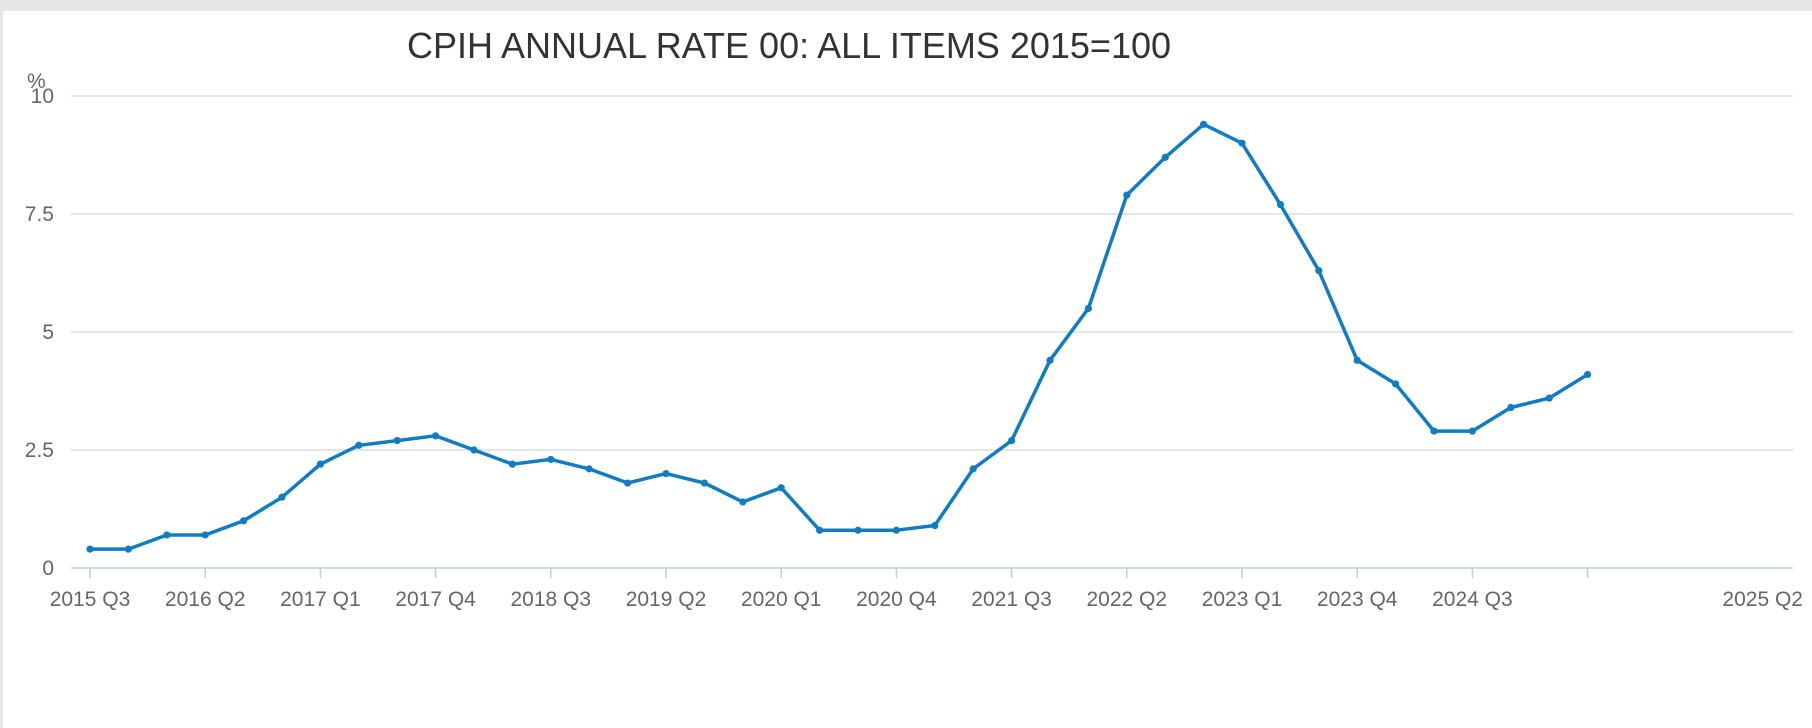 The height and width of the screenshot is (728, 1812). What do you see at coordinates (48, 568) in the screenshot?
I see `y-tick-label: 0` at bounding box center [48, 568].